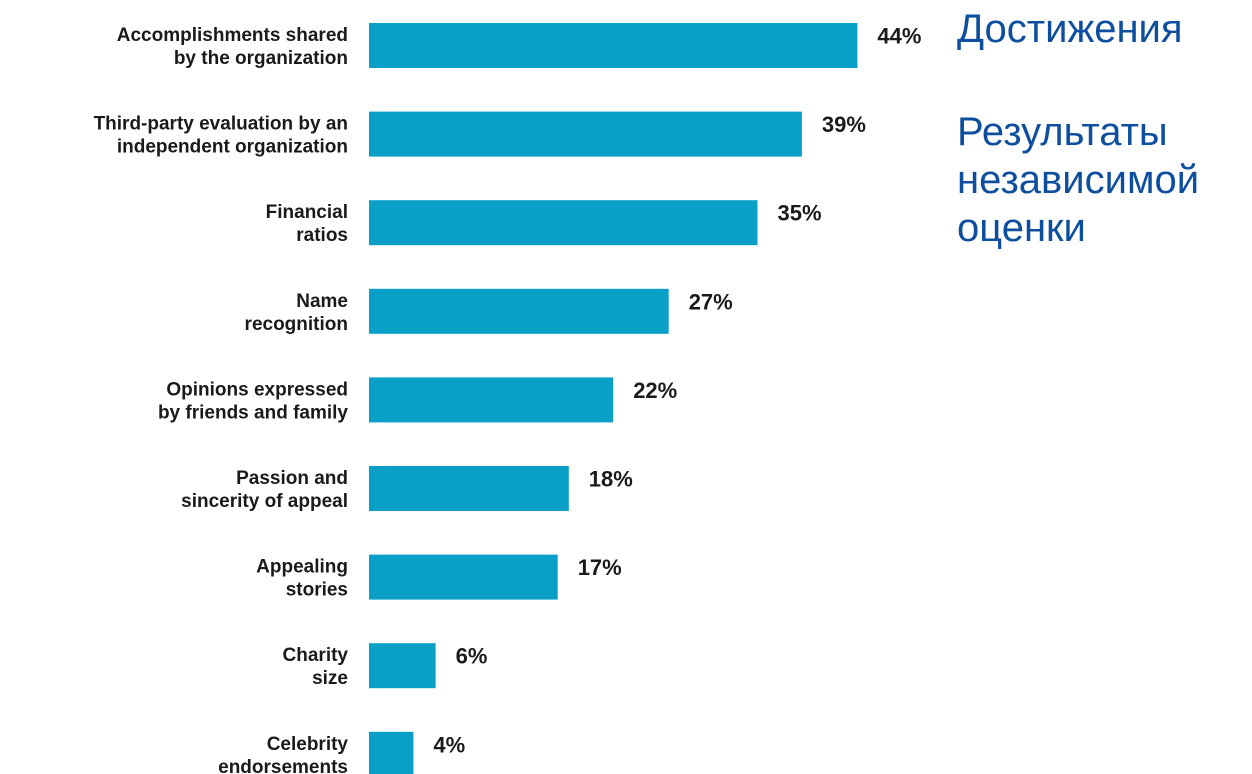 Image resolution: width=1252 pixels, height=774 pixels. What do you see at coordinates (307, 224) in the screenshot?
I see `category-label: Financial ratios` at bounding box center [307, 224].